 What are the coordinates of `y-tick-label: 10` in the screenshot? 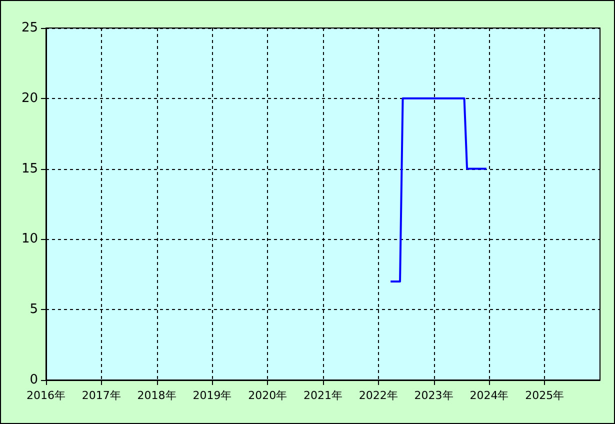 It's located at (29, 239).